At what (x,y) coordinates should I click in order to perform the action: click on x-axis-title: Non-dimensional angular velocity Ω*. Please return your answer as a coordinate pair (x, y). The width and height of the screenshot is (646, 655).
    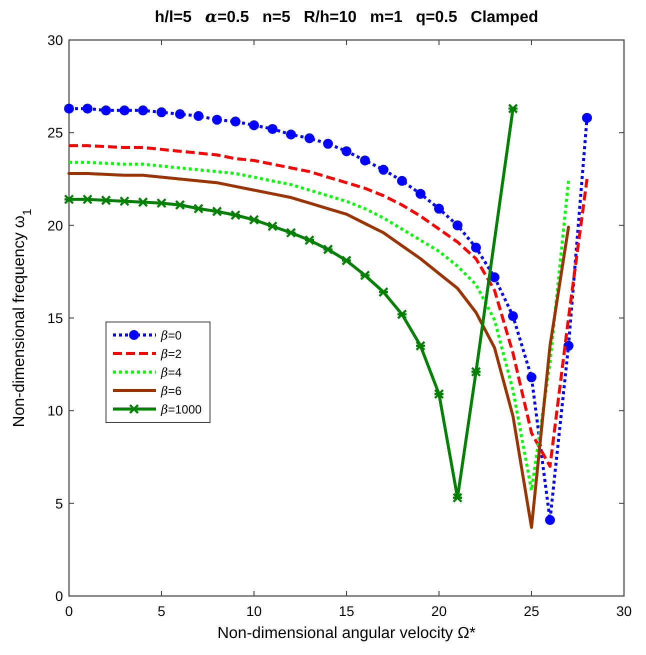
    Looking at the image, I should click on (346, 633).